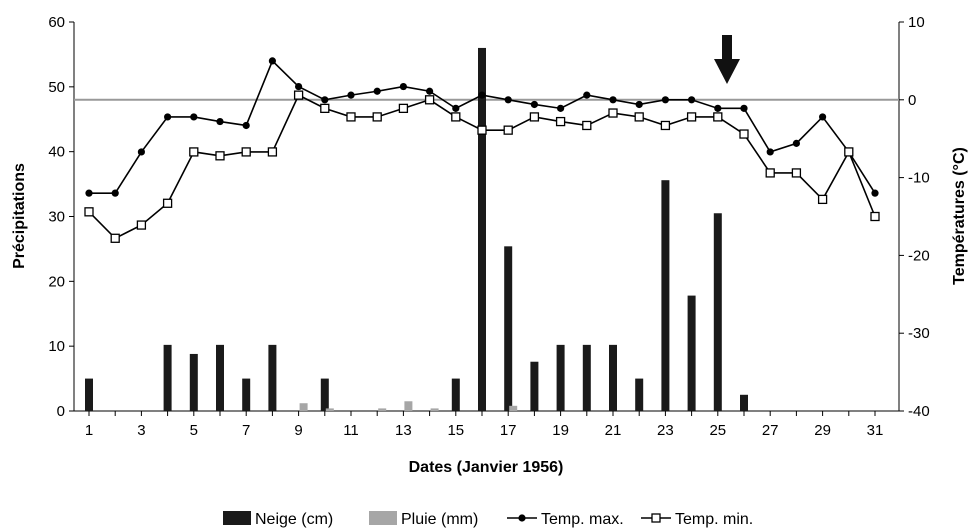 The width and height of the screenshot is (972, 531). I want to click on x-tick-label: 9, so click(298, 430).